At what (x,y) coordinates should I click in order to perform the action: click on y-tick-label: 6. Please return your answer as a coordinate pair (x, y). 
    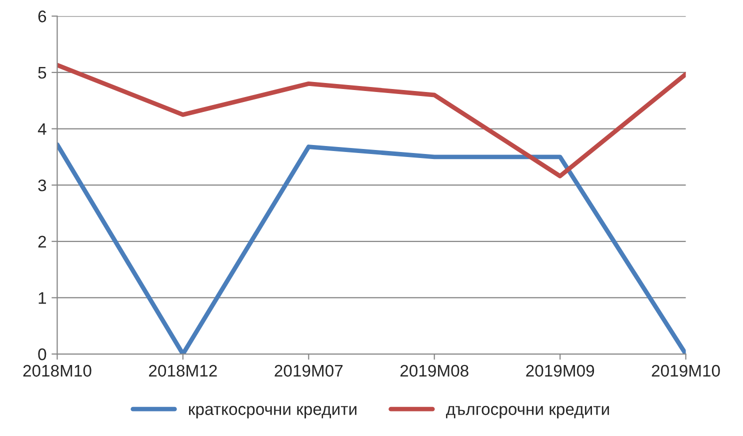
    Looking at the image, I should click on (42, 16).